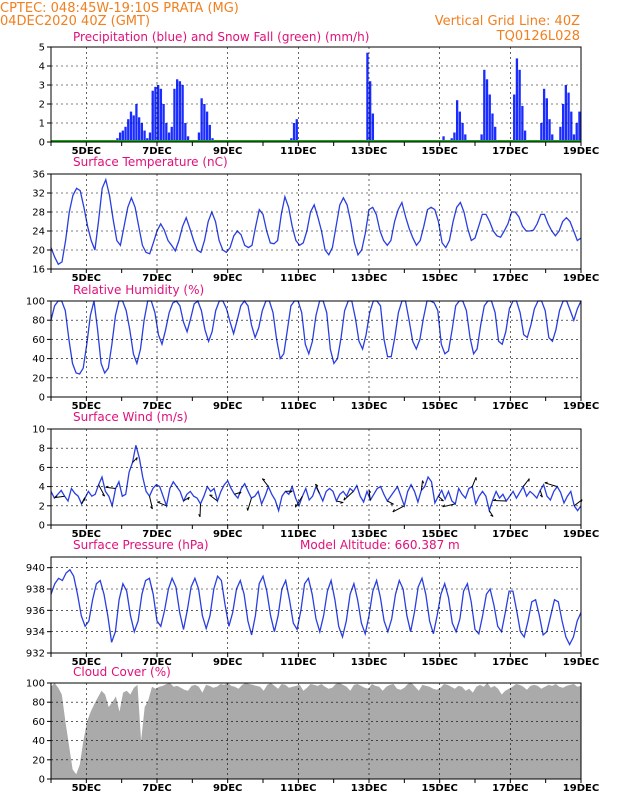 This screenshot has height=800, width=618. I want to click on y-tick-label: 938, so click(35, 590).